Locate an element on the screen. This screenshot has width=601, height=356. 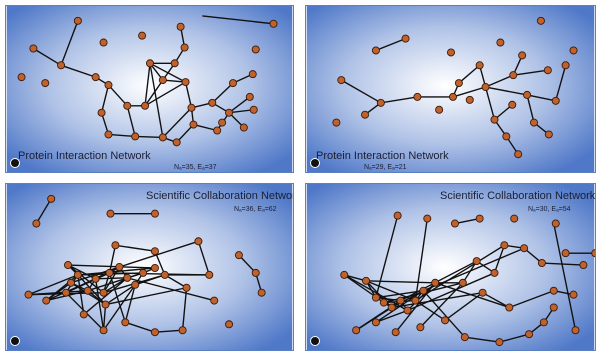
panel-title: Protein Interaction Network is located at coordinates (382, 156).